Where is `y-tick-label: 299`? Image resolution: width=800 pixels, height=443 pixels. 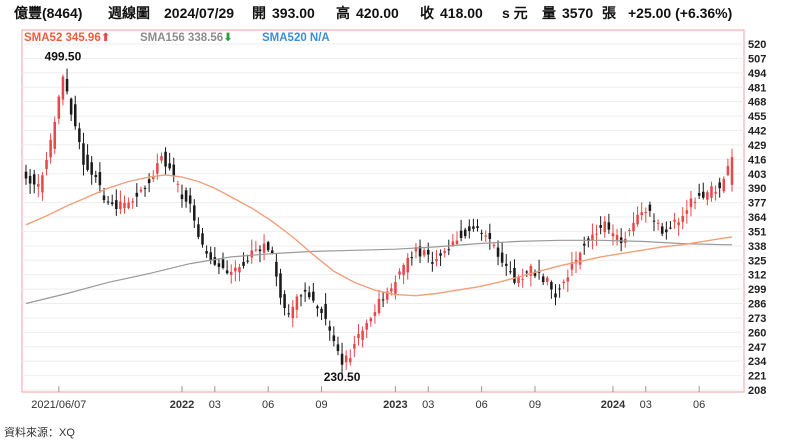
y-tick-label: 299 is located at coordinates (757, 290).